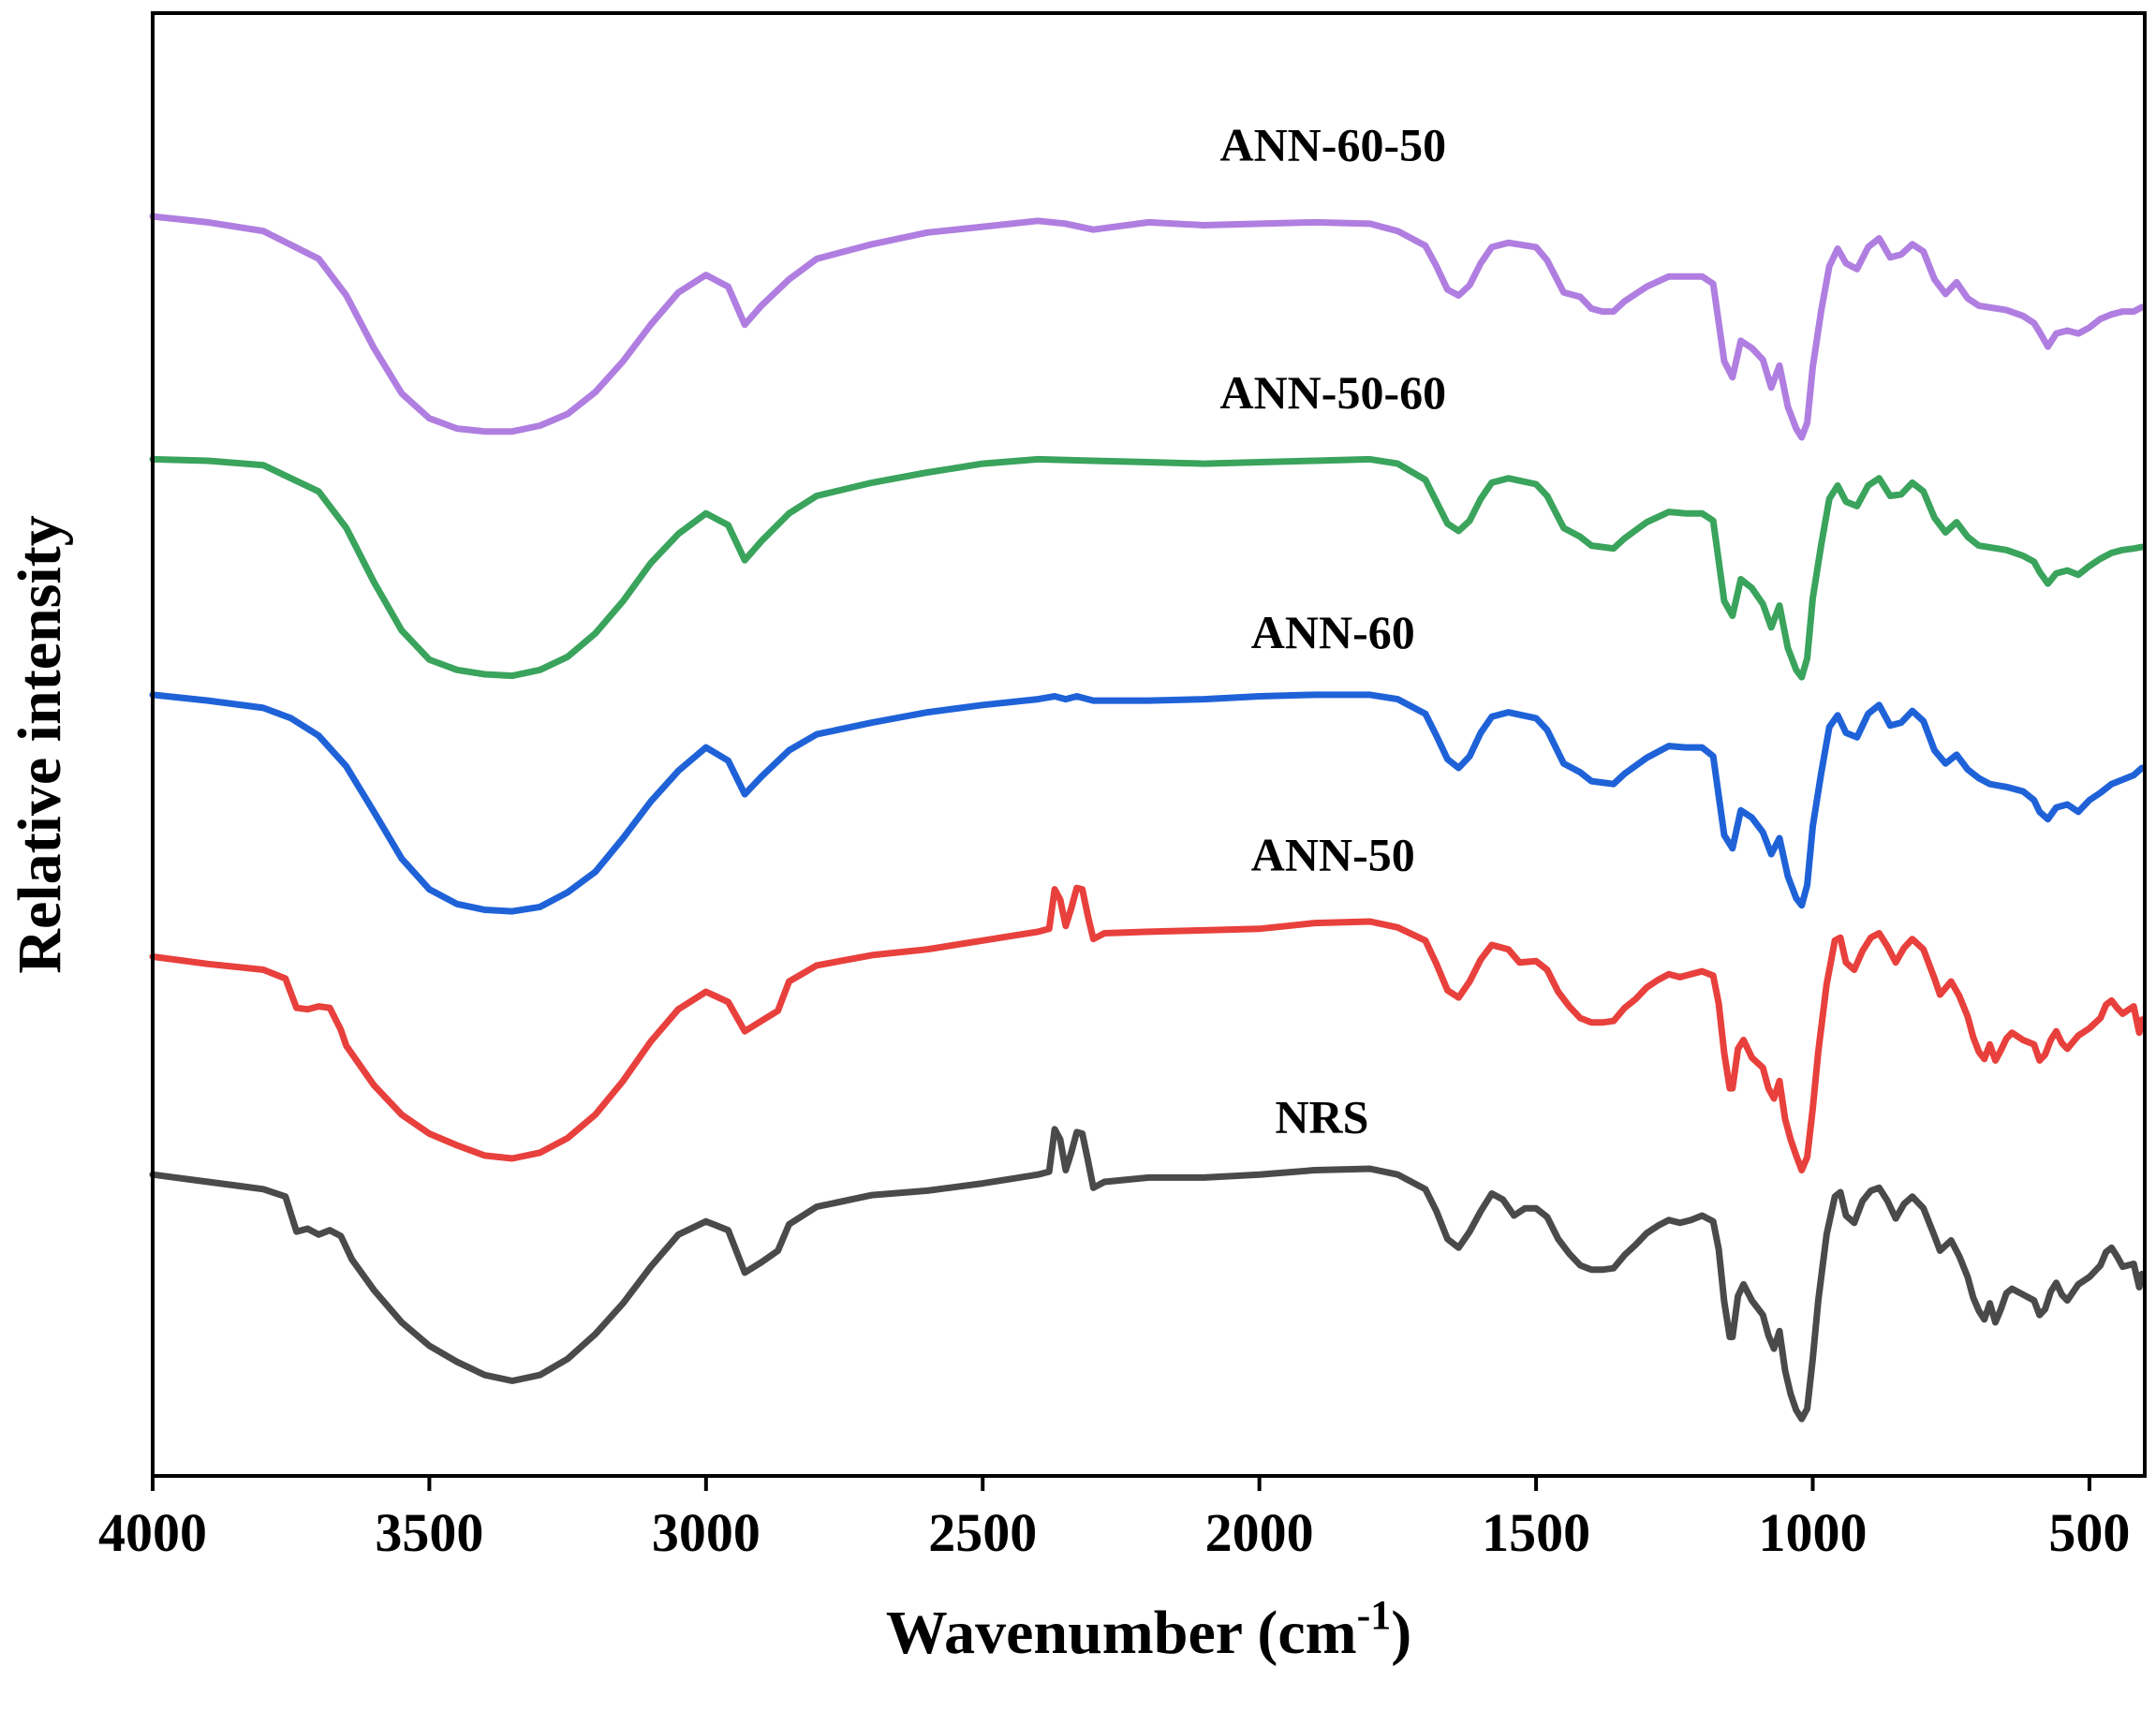  I want to click on x-axis-title-close: ), so click(1401, 1633).